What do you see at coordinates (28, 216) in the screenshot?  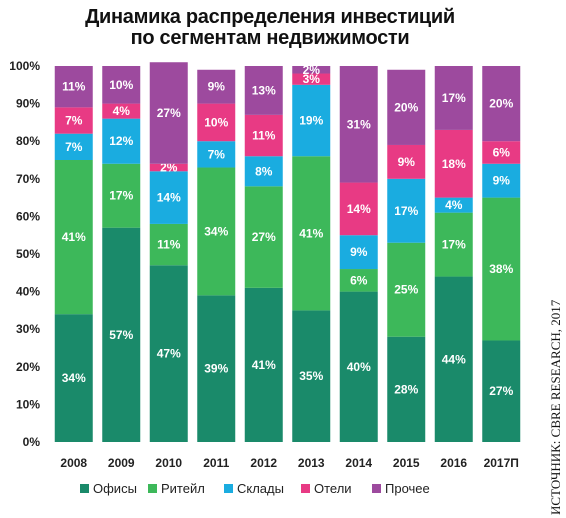 I see `y-tick-label: 60%` at bounding box center [28, 216].